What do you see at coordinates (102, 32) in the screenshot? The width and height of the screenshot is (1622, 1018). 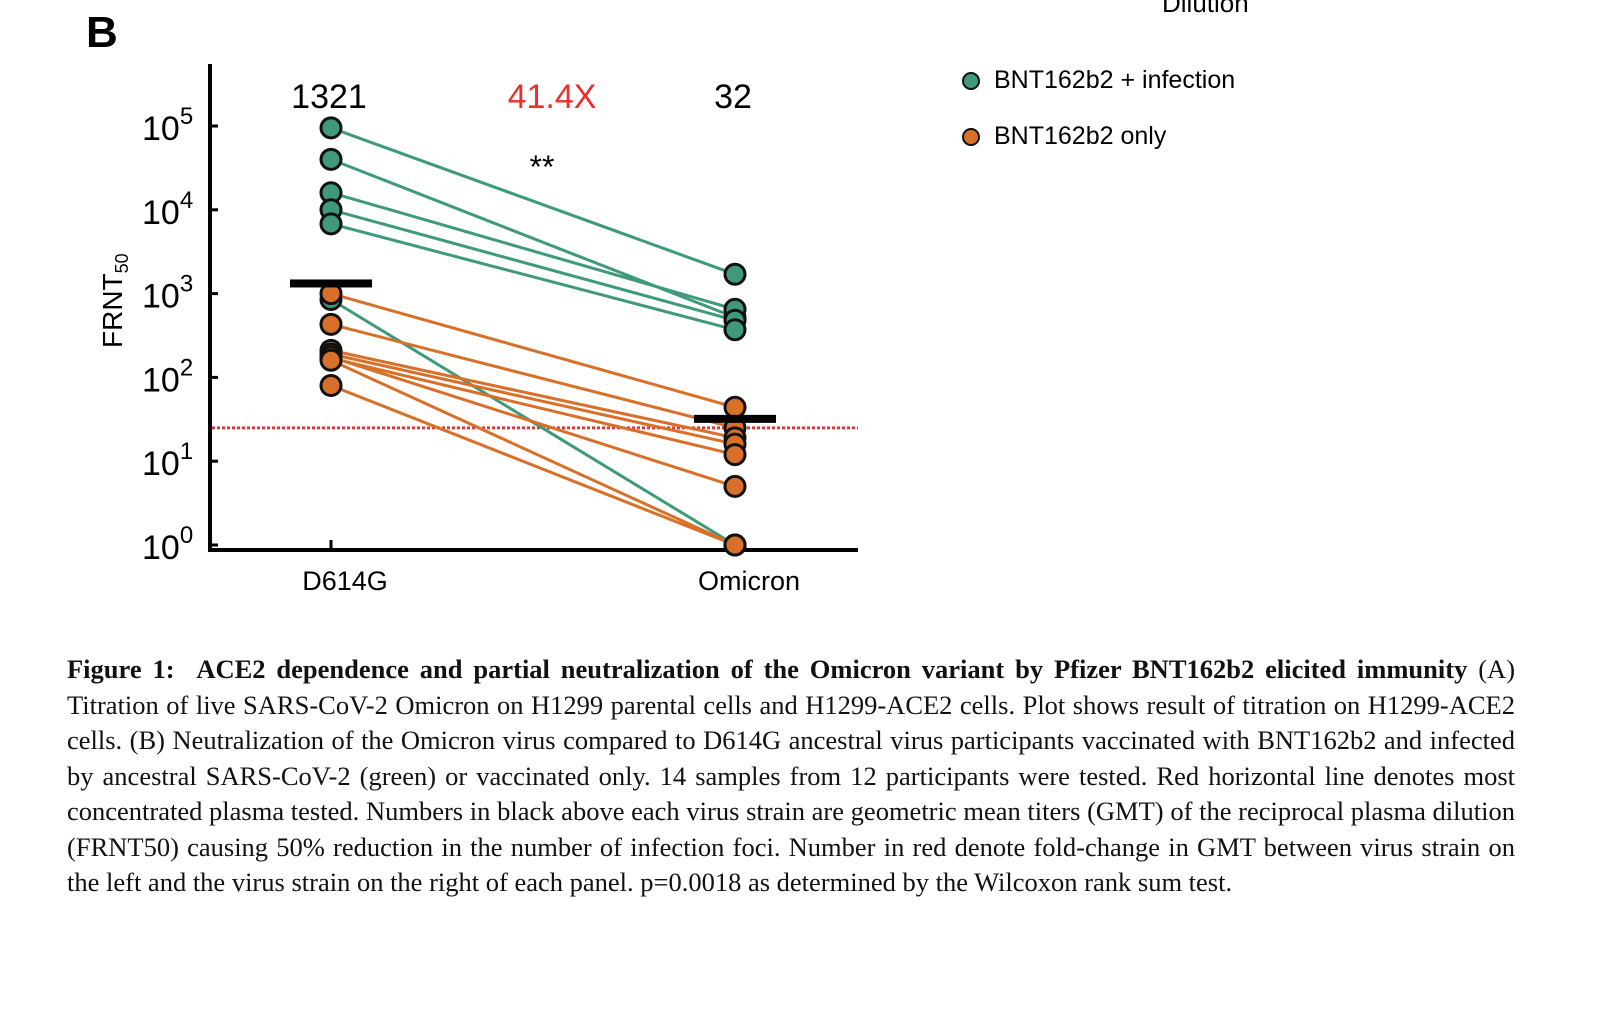 I see `panel-label: B` at bounding box center [102, 32].